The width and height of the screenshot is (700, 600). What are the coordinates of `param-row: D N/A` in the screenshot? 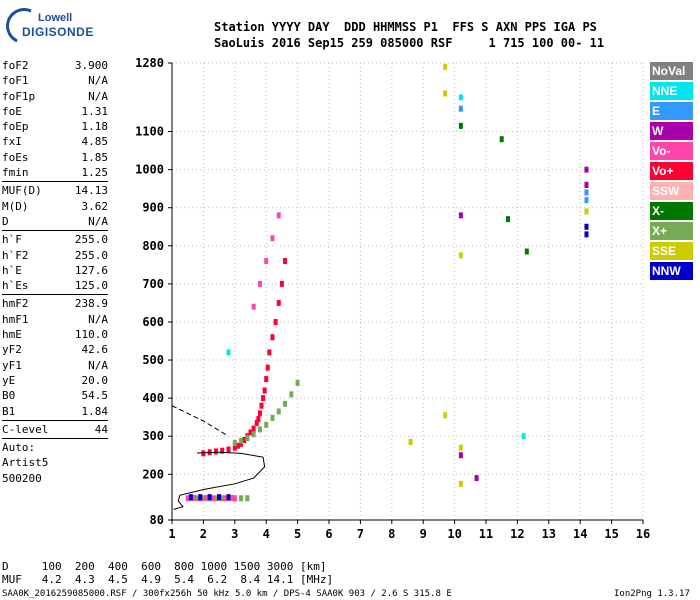 It's located at (55, 221).